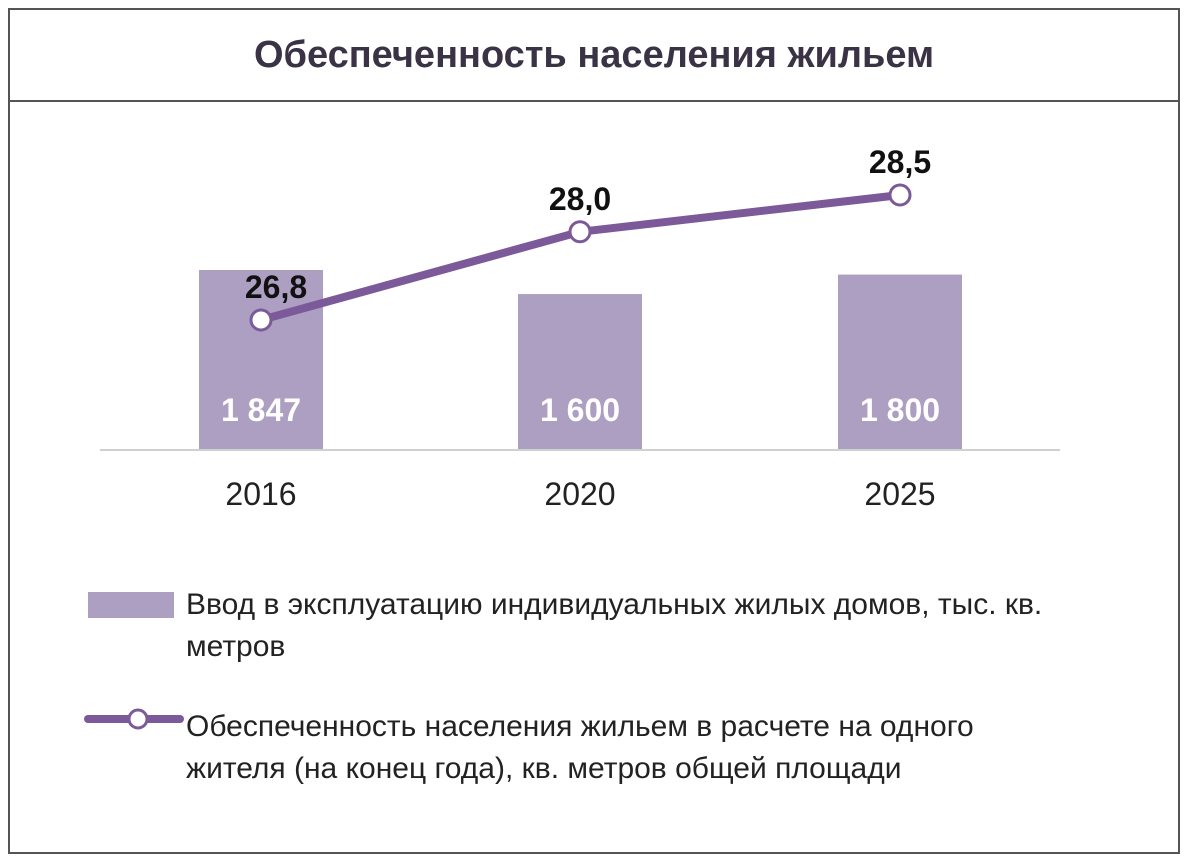 The width and height of the screenshot is (1193, 866). I want to click on bars-layer, so click(580, 360).